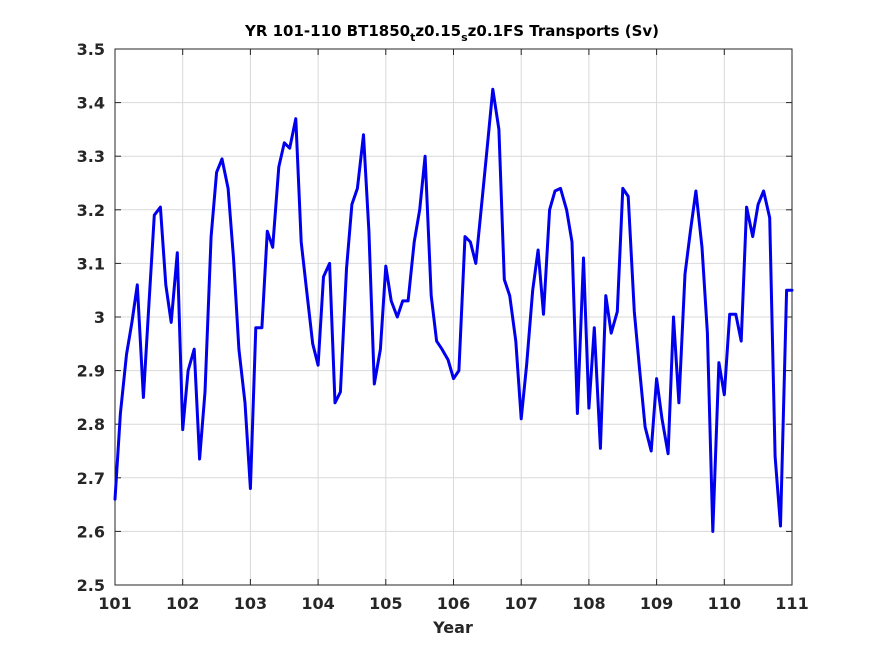 The width and height of the screenshot is (875, 656). Describe the element at coordinates (464, 37) in the screenshot. I see `chart-title-subscript: s` at that location.